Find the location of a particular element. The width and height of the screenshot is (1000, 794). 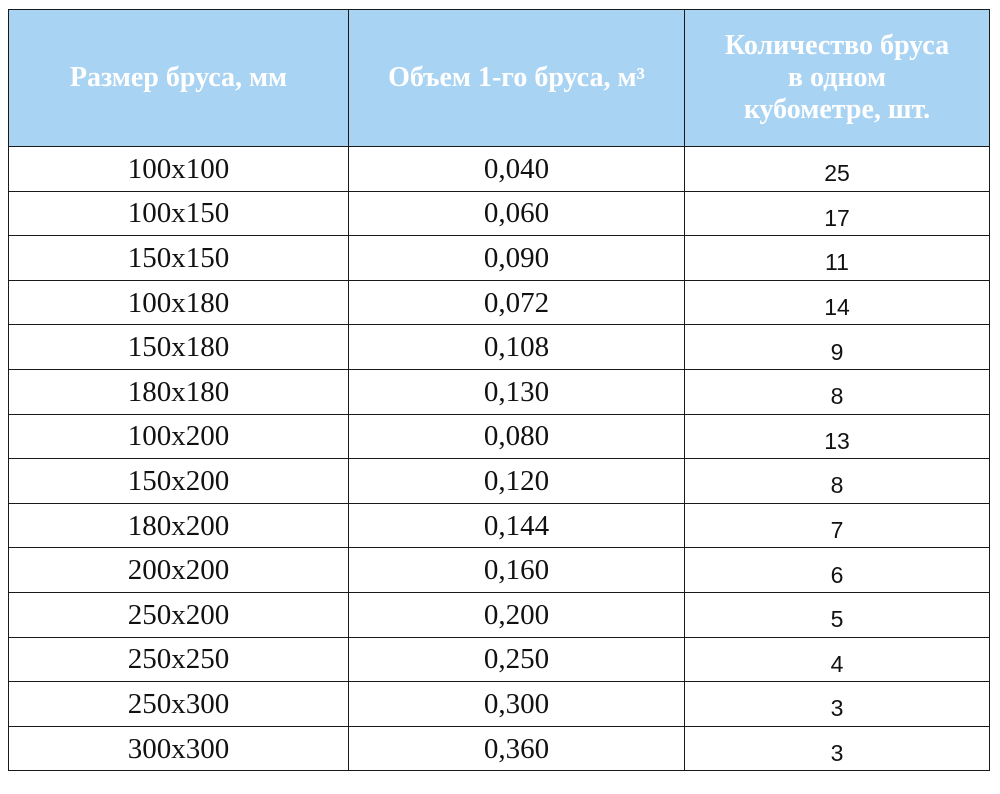

table-row: 300х300 0,360 3 is located at coordinates (499, 748).